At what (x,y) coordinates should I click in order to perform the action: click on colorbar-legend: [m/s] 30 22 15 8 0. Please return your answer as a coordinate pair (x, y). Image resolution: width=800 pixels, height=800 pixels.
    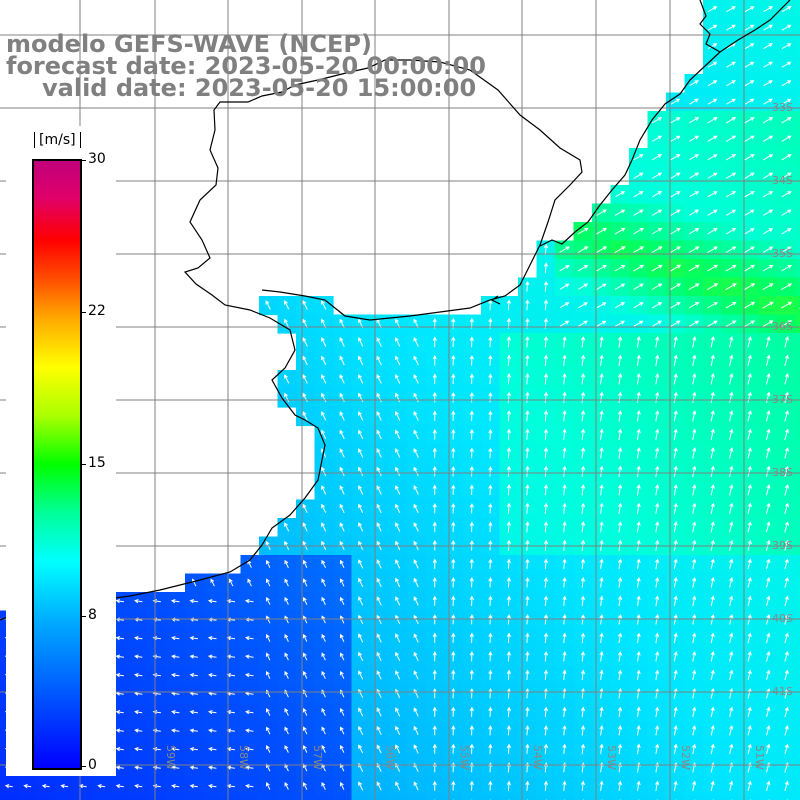
    Looking at the image, I should click on (61, 451).